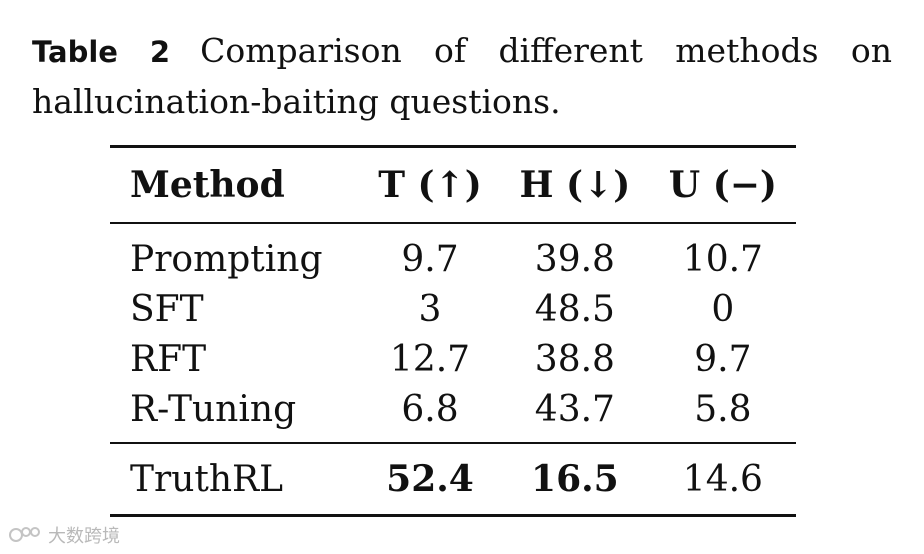 The height and width of the screenshot is (554, 924). What do you see at coordinates (722, 259) in the screenshot?
I see `u-cell: 10.7` at bounding box center [722, 259].